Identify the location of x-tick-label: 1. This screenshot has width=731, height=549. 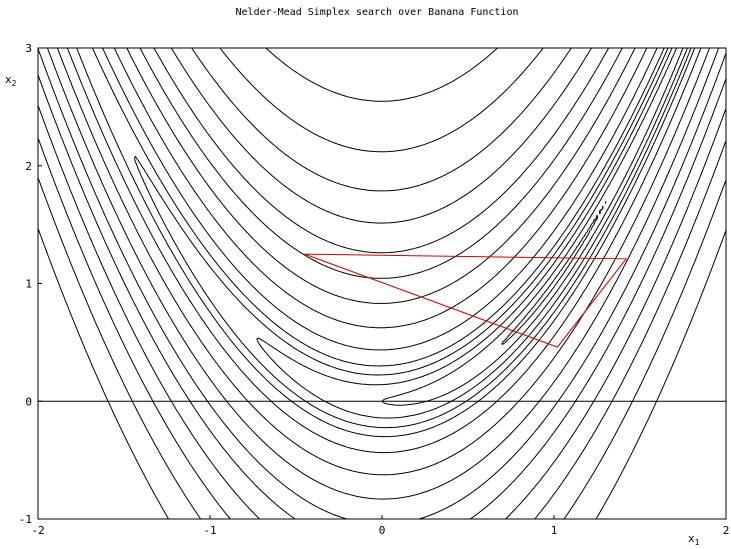
(554, 530).